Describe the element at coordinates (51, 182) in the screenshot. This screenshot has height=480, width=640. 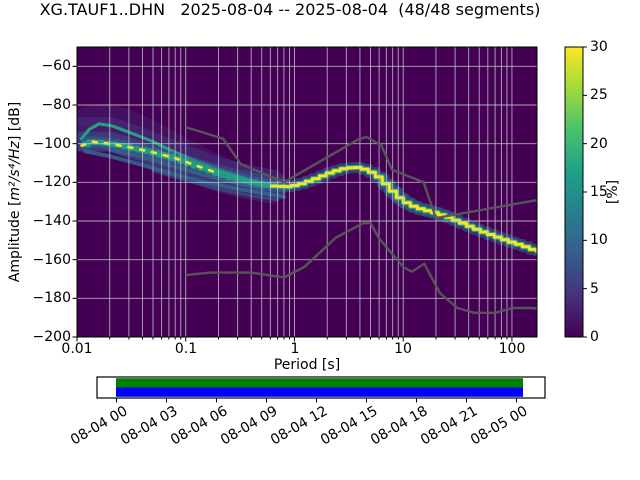
I see `y-tick-label: −120` at that location.